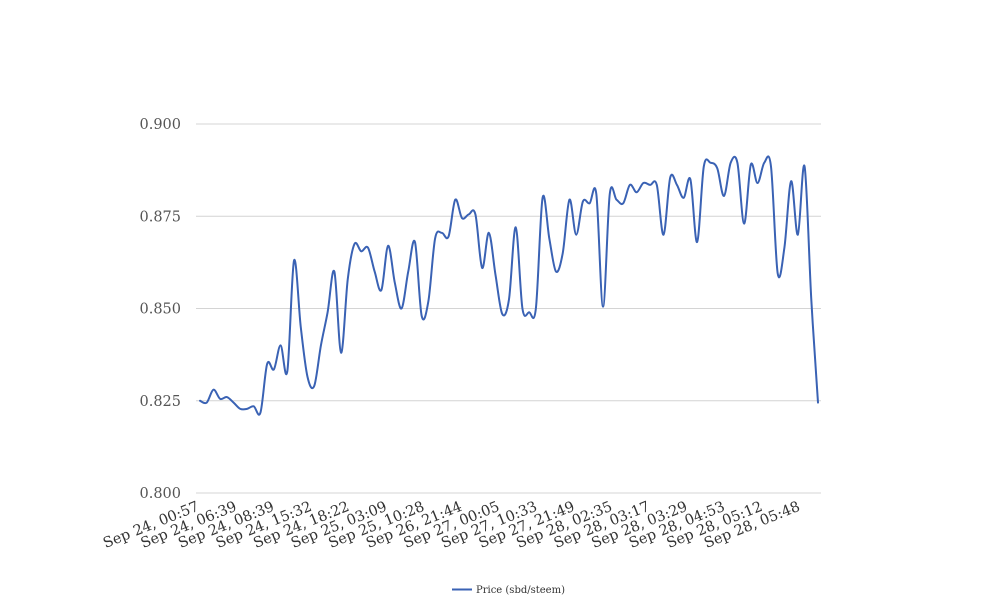  Describe the element at coordinates (160, 494) in the screenshot. I see `y-tick-label: 0.800` at that location.